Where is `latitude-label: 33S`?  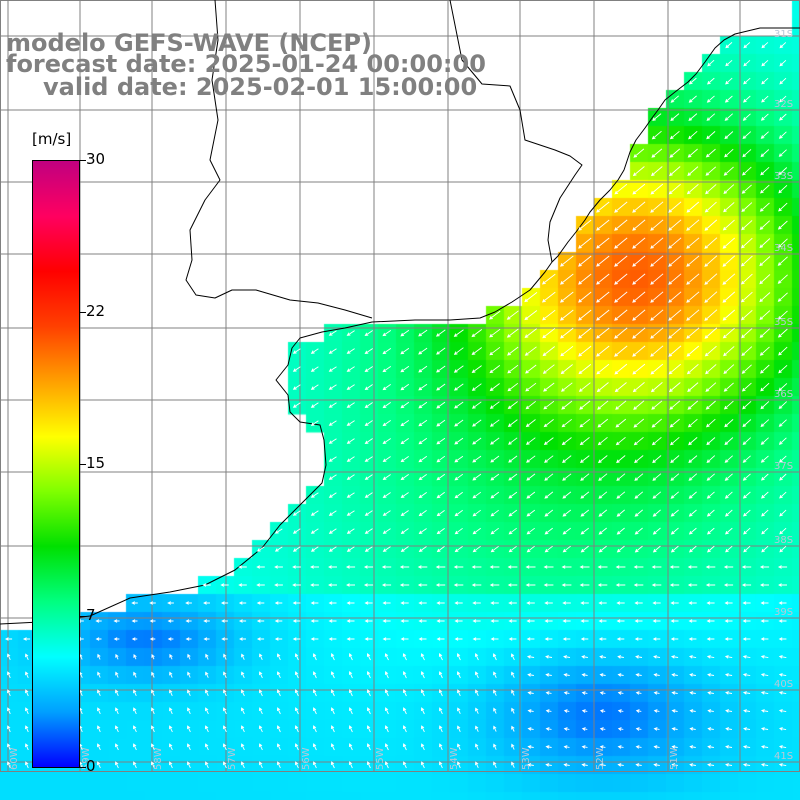
latitude-label: 33S is located at coordinates (784, 176).